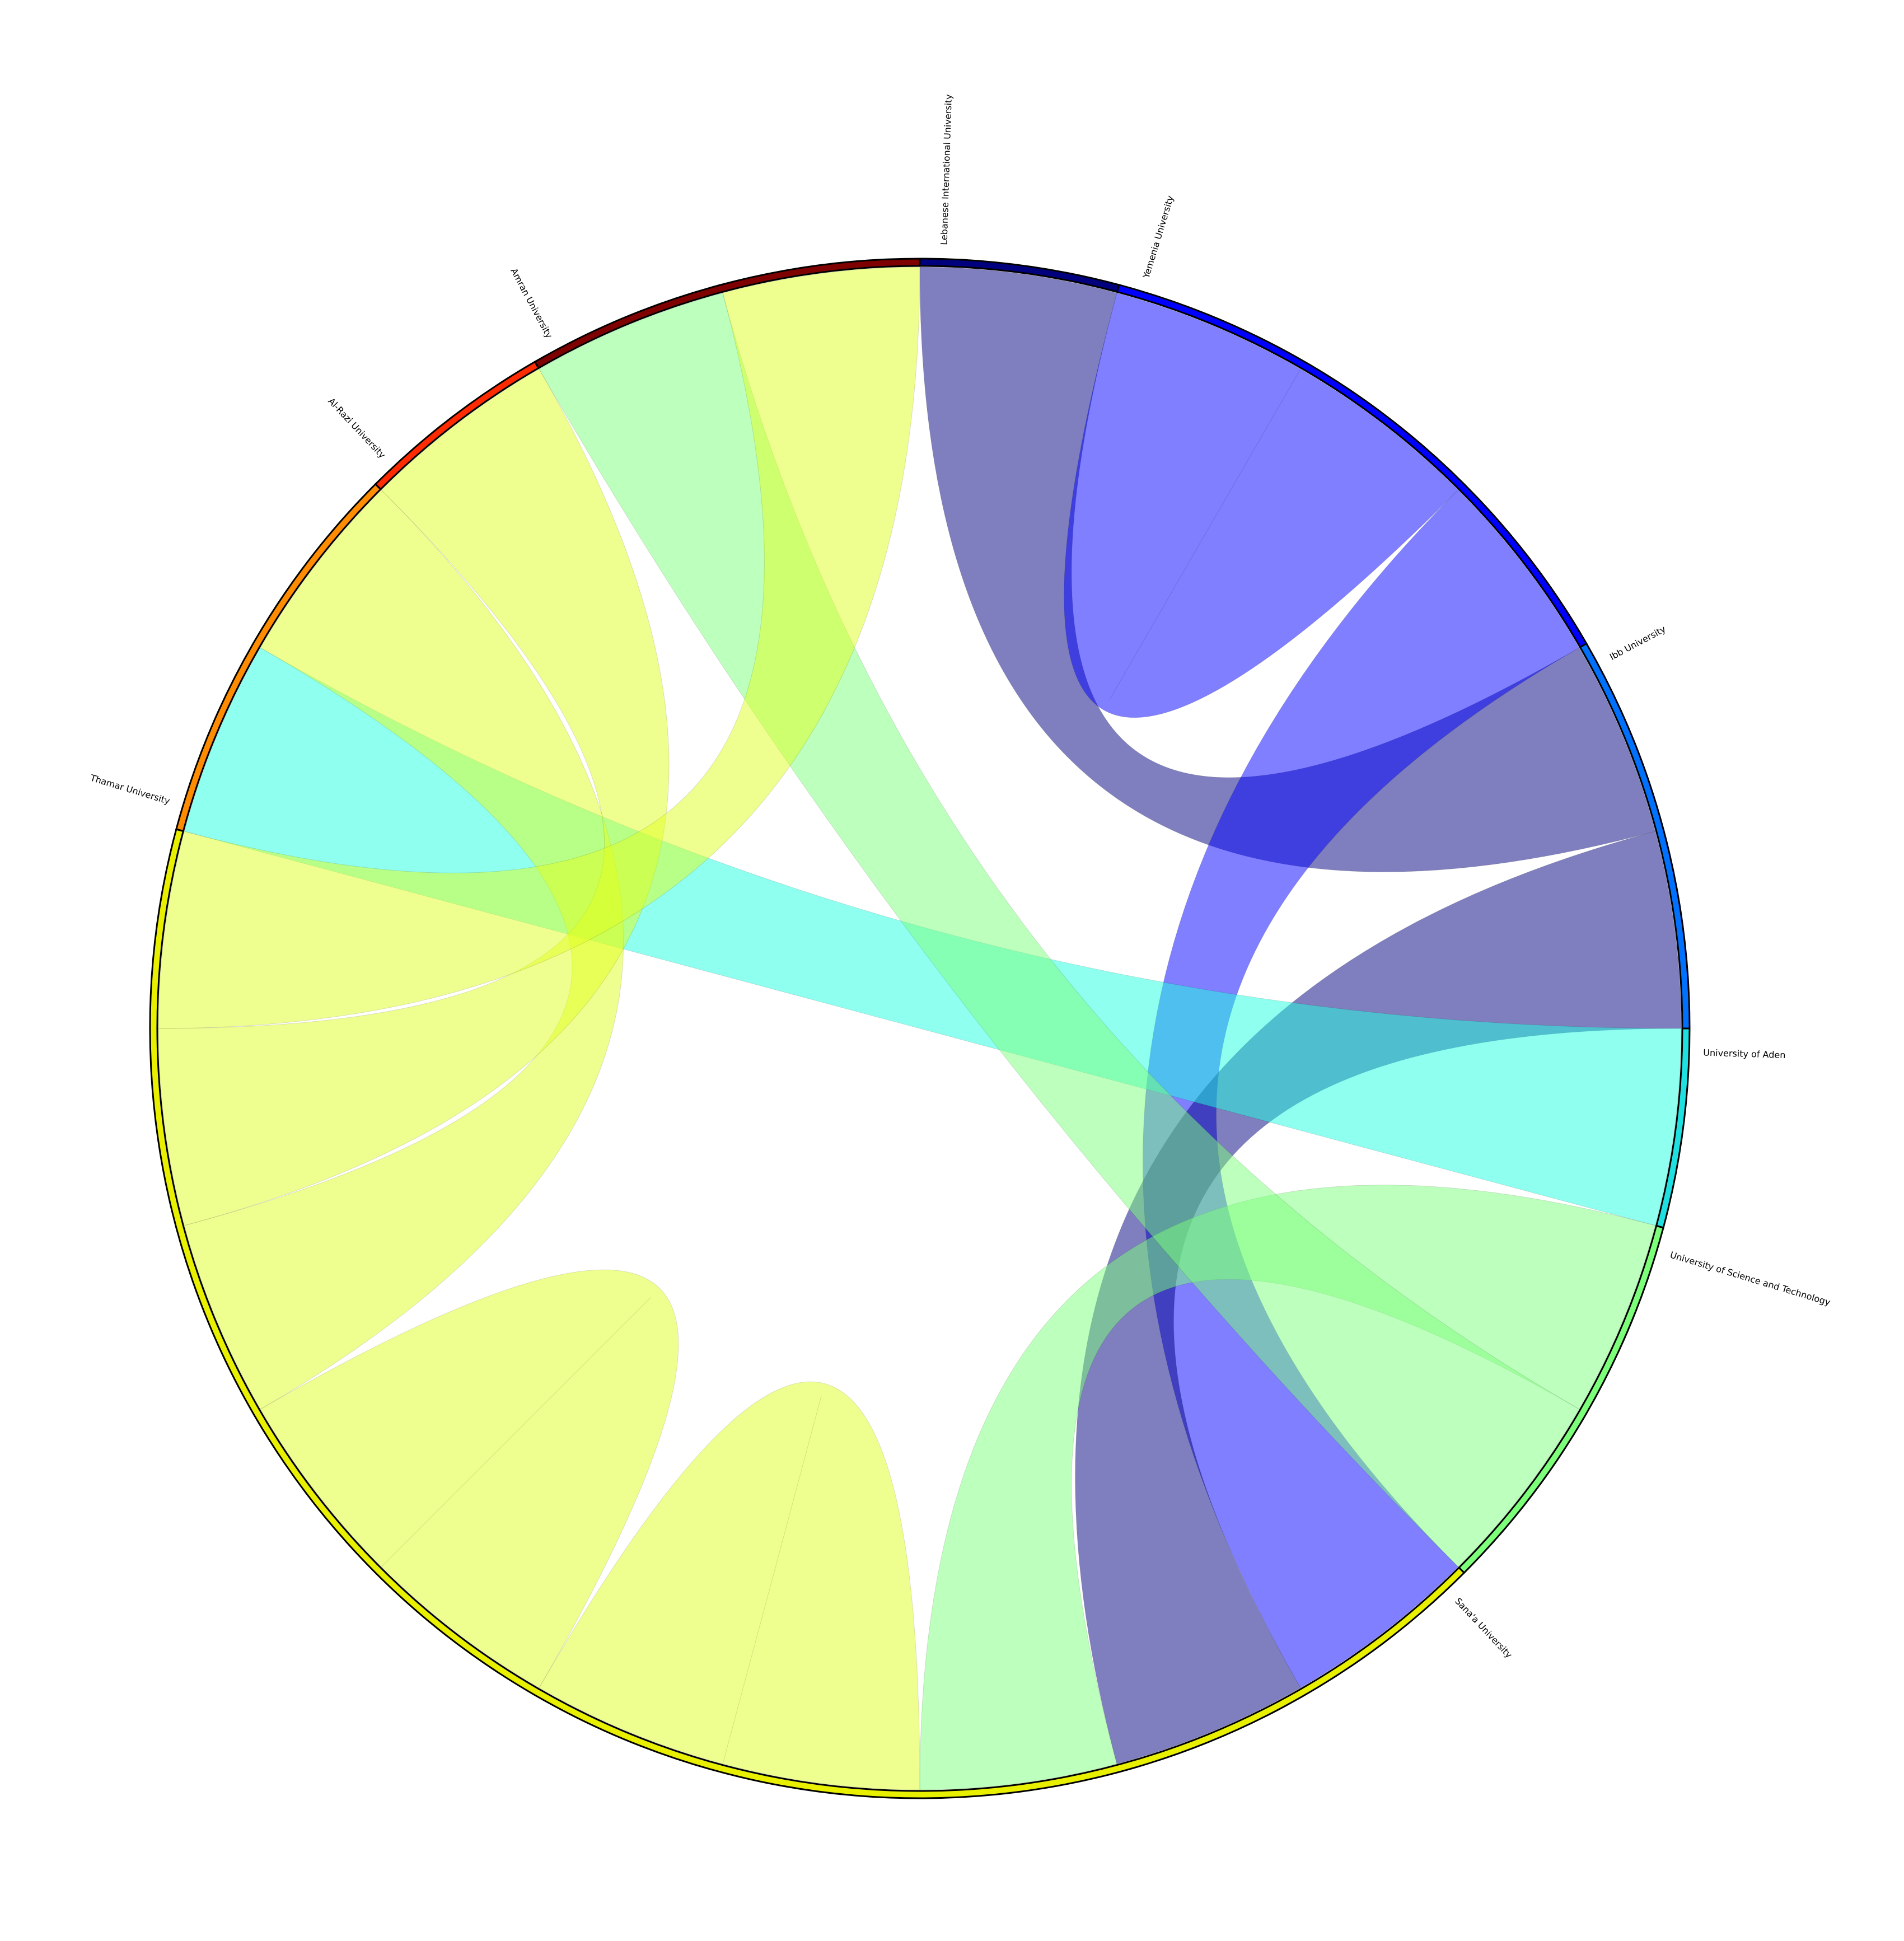 The image size is (1904, 1941). Describe the element at coordinates (1483, 1628) in the screenshot. I see `node-label: Sana'a University` at that location.